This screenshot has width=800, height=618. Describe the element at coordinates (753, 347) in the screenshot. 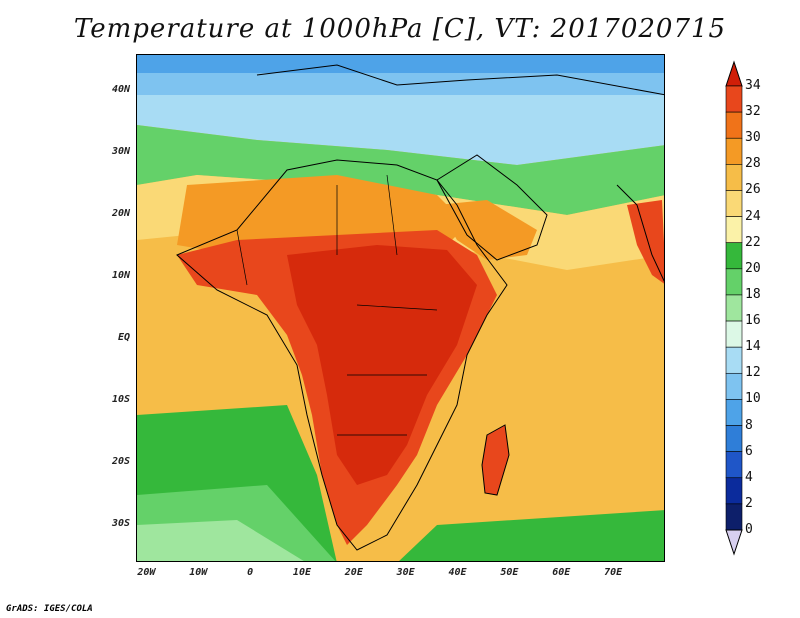

I see `colorbar-label: 14` at that location.